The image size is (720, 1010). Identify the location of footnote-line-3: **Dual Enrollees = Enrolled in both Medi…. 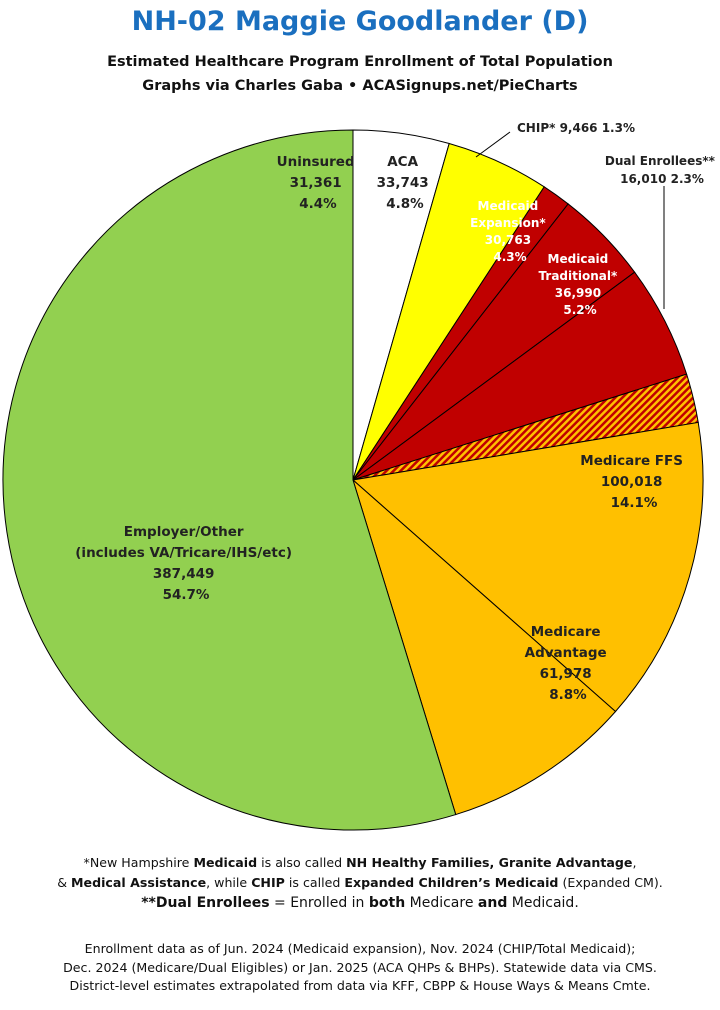
(360, 903).